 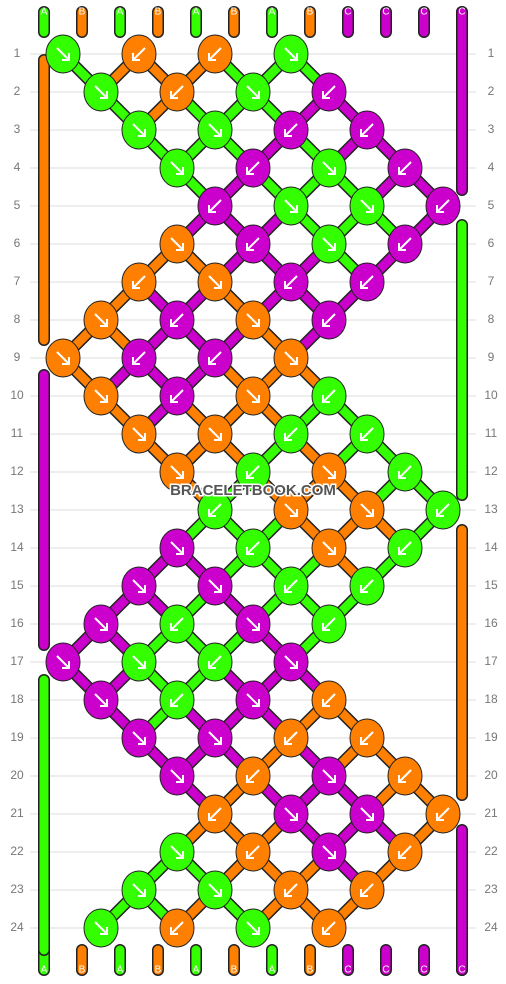 I want to click on row-number: 7, so click(x=491, y=281).